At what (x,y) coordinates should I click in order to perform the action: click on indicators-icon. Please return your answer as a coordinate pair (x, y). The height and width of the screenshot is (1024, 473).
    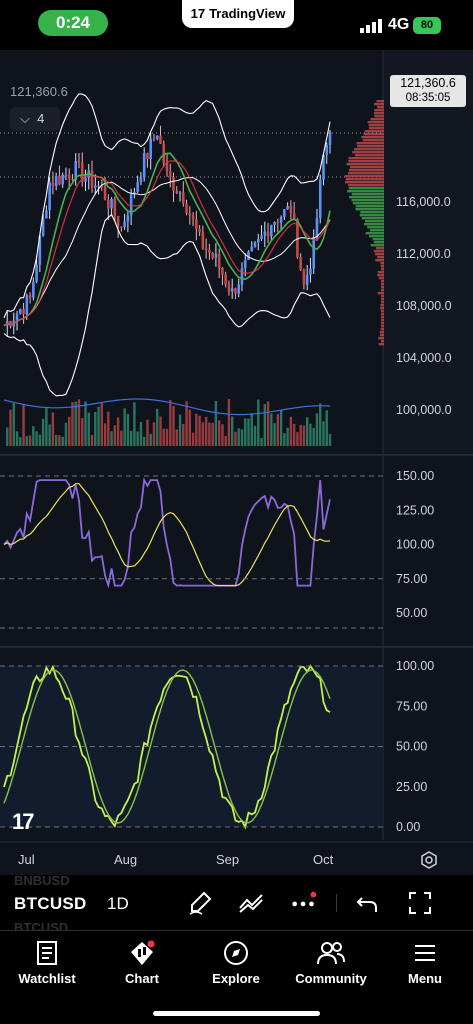
    Looking at the image, I should click on (252, 903).